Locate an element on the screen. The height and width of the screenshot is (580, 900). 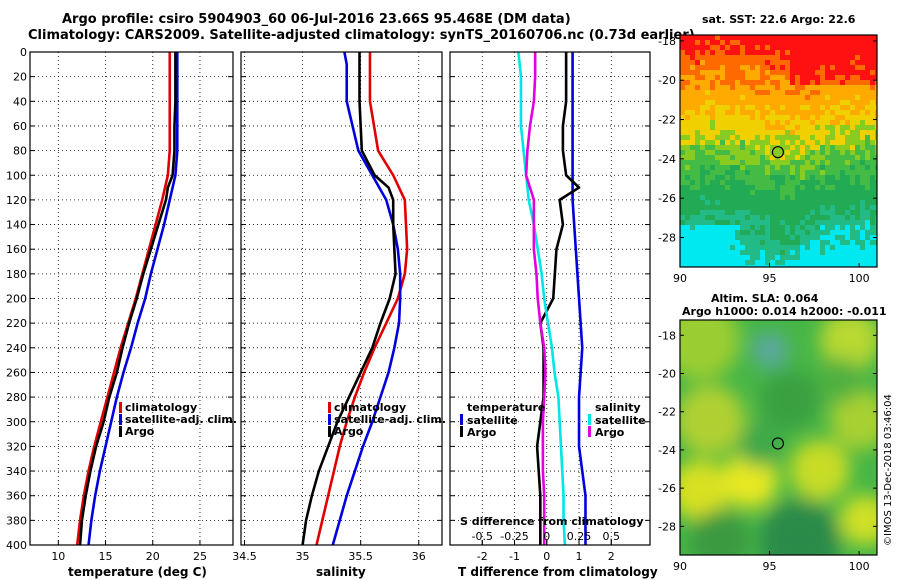
series-line-climatology is located at coordinates (362, 299).